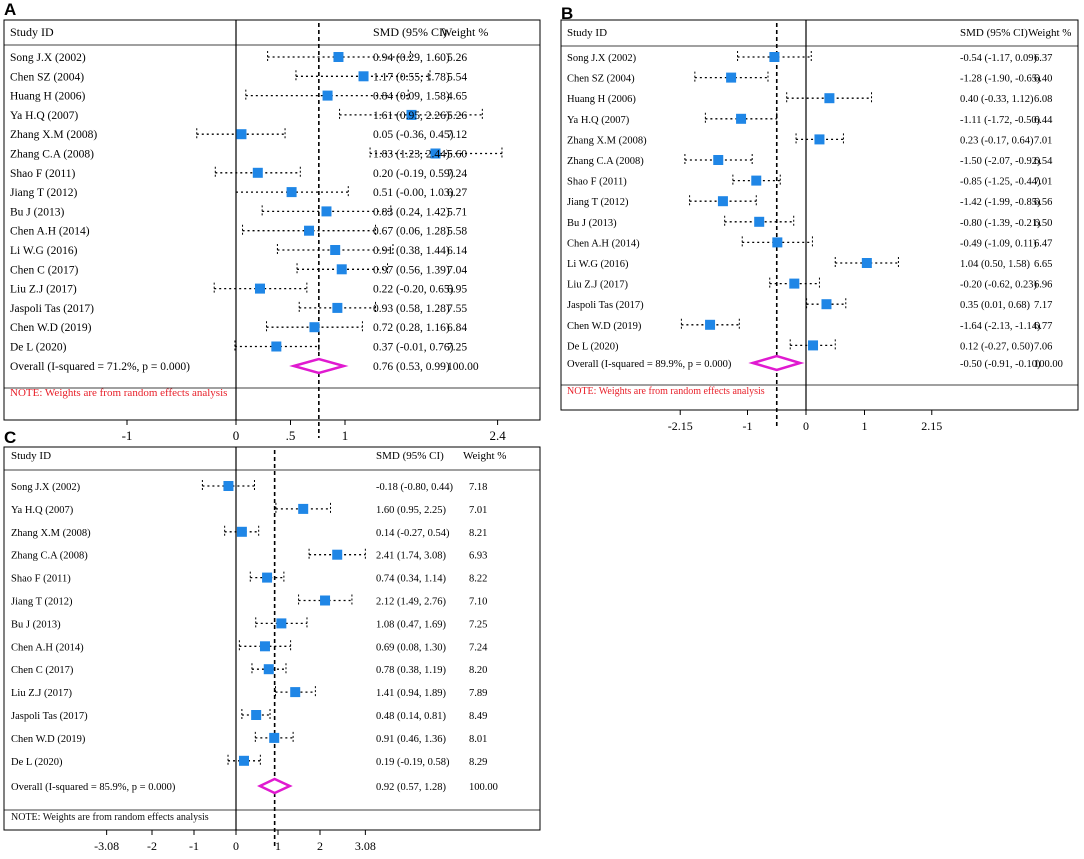 Image resolution: width=1084 pixels, height=859 pixels. What do you see at coordinates (1043, 346) in the screenshot?
I see `weight-value-b: 7.06` at bounding box center [1043, 346].